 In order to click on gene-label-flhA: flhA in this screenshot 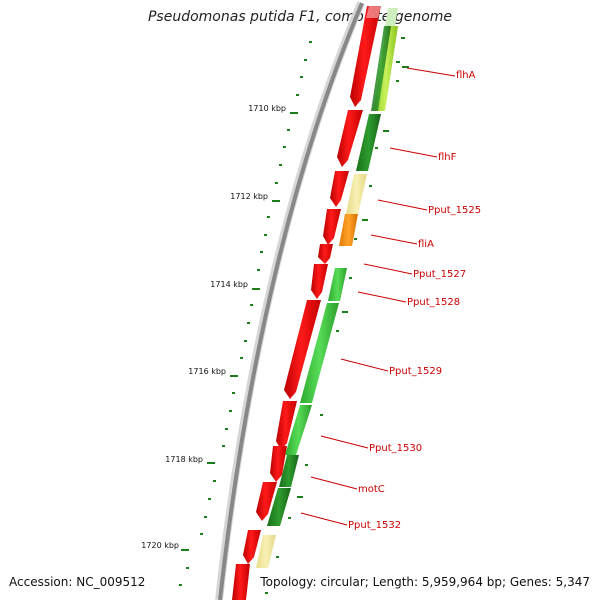, I will do `click(466, 75)`.